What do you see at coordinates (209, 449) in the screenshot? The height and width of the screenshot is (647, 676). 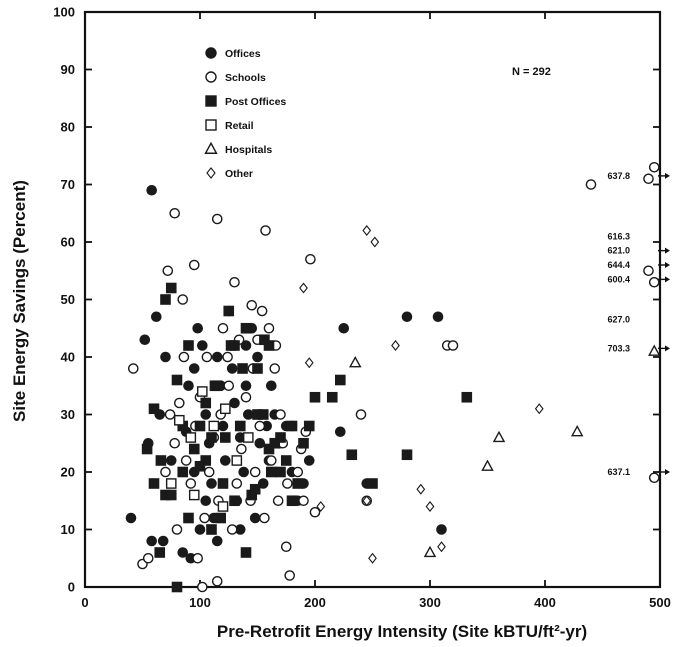 I see `series-retail` at bounding box center [209, 449].